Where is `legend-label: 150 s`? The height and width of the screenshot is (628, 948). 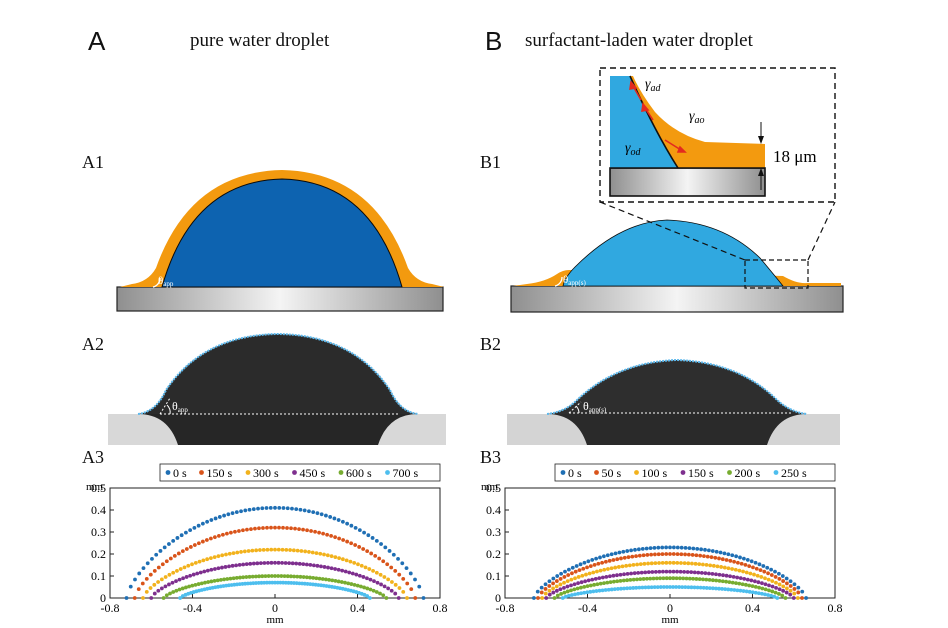
legend-label: 150 s is located at coordinates (701, 473).